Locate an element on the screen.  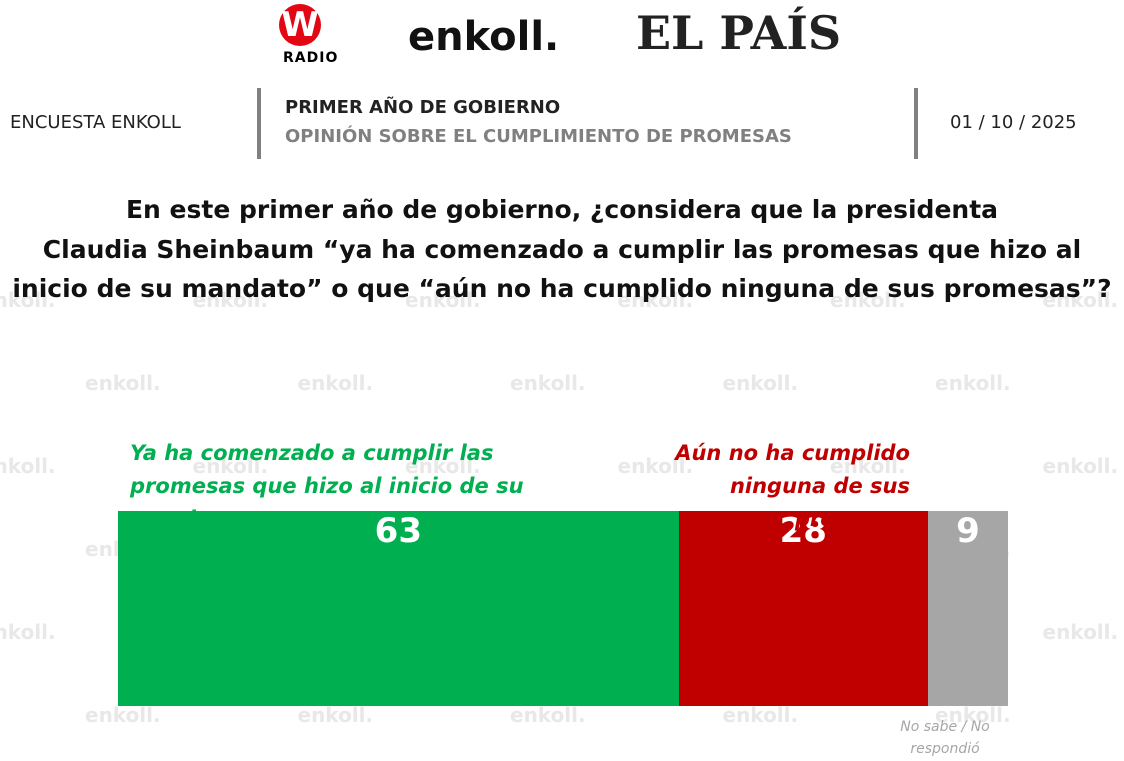
value-label: 28 is located at coordinates (803, 531).